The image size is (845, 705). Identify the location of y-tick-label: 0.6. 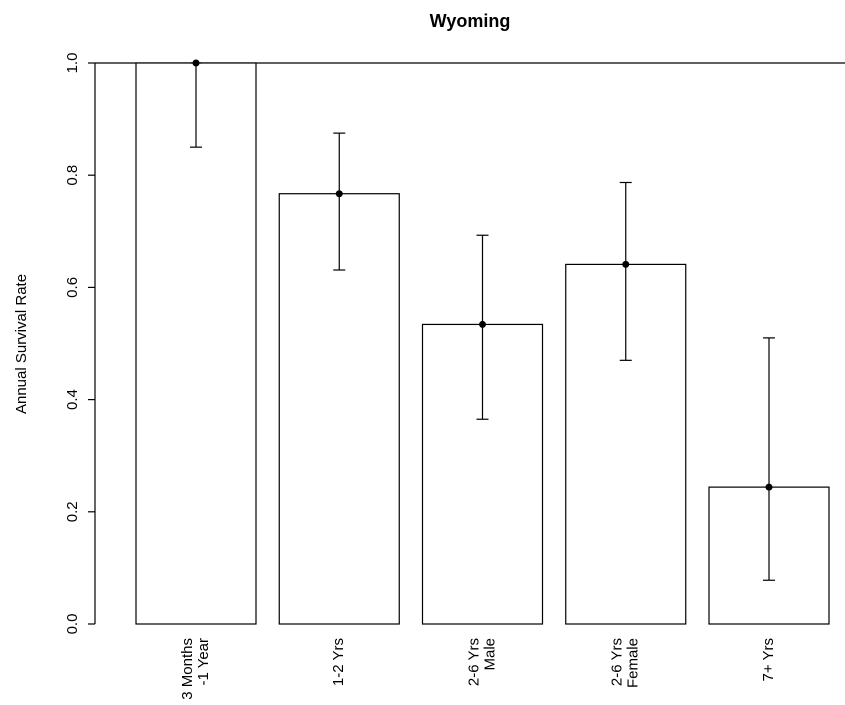
(72, 287).